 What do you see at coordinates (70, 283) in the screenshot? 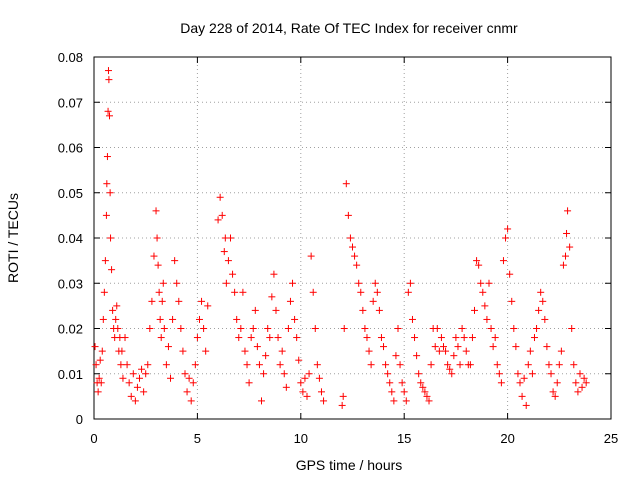
I see `y-tick-label: 0.03` at bounding box center [70, 283].